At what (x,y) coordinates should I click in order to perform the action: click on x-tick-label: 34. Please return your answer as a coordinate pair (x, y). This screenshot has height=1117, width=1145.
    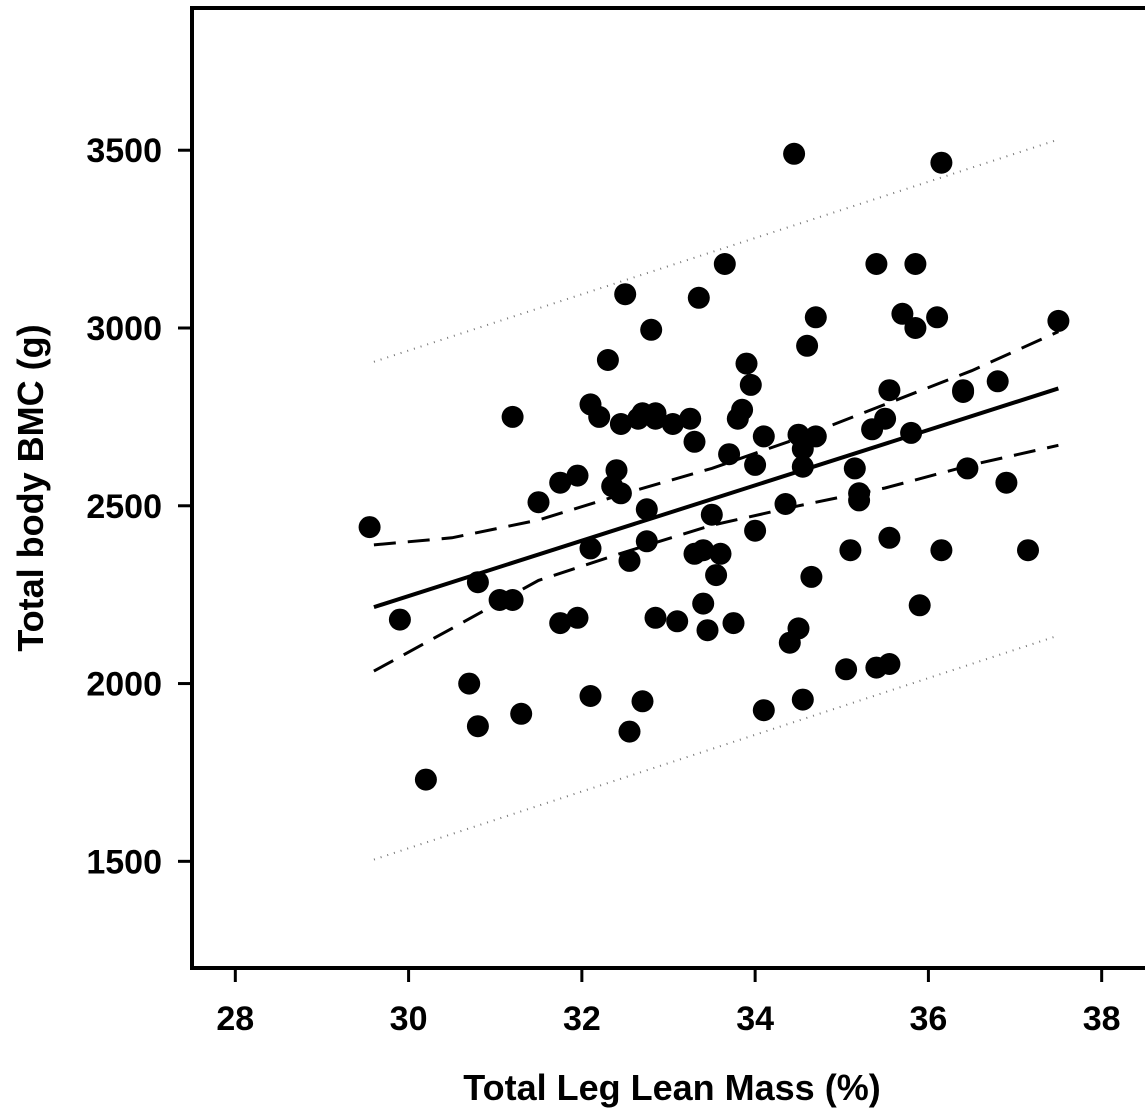
    Looking at the image, I should click on (755, 1019).